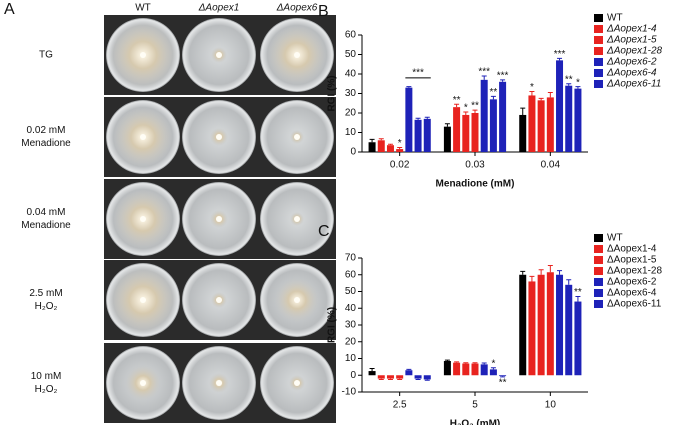 The width and height of the screenshot is (696, 430). I want to click on legend-label: ΔAopex6-11, so click(634, 304).